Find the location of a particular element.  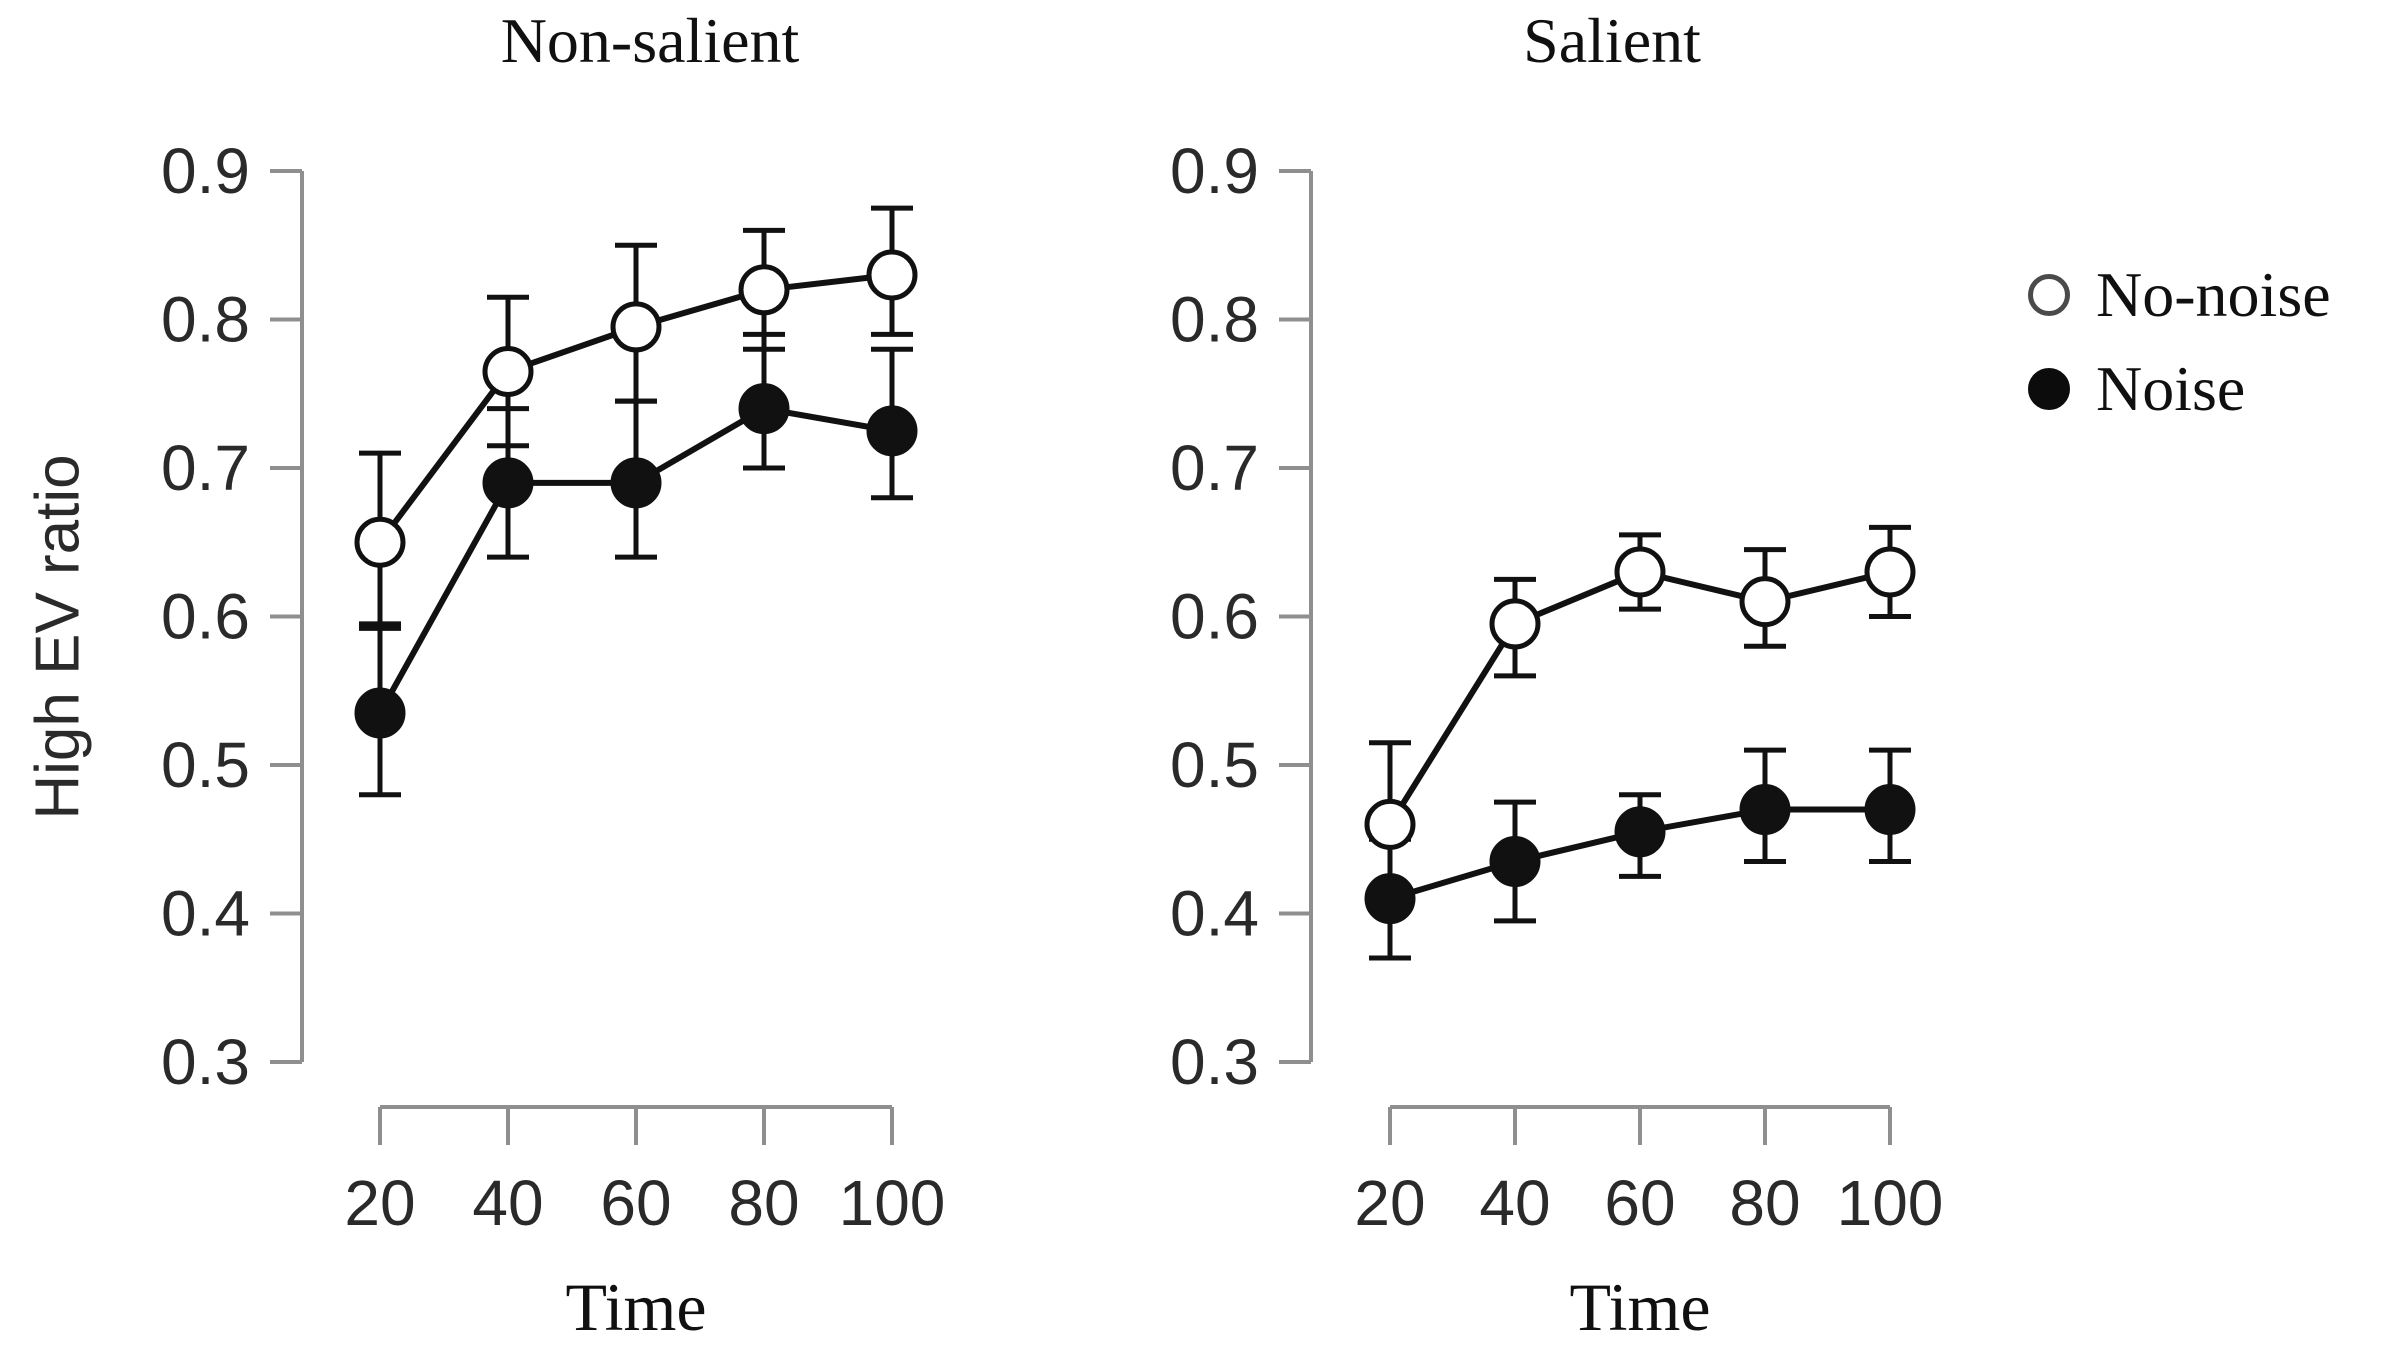

y-axis-title: High EV ratio is located at coordinates (58, 637).